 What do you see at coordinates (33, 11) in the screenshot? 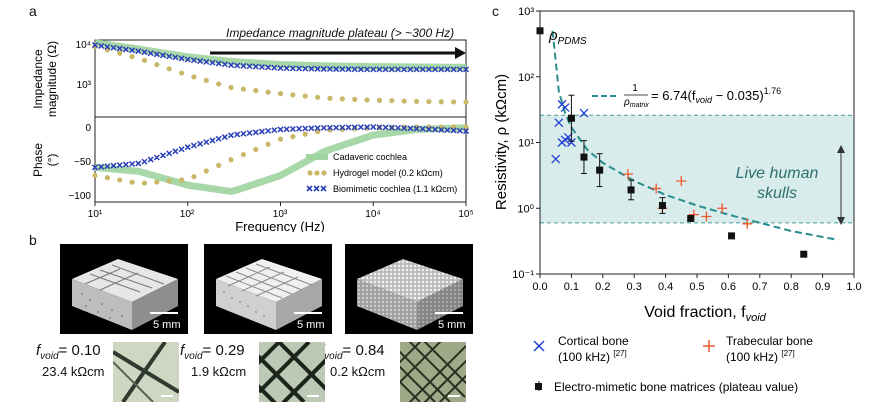
I see `panel-a-letter: a` at bounding box center [33, 11].